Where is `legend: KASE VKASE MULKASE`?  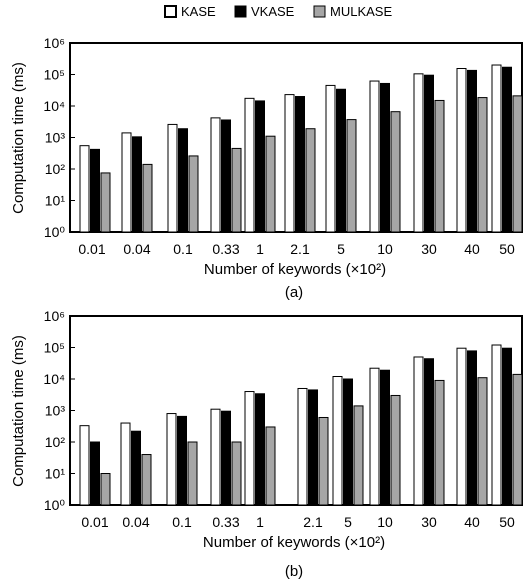
legend: KASE VKASE MULKASE is located at coordinates (278, 11).